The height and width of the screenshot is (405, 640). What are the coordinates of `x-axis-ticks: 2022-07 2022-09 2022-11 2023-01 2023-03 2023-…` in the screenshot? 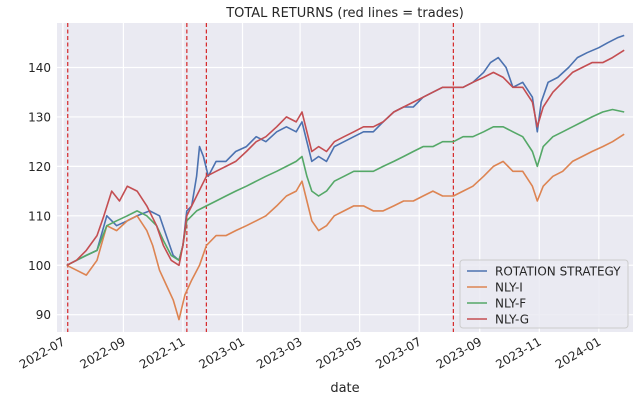 It's located at (310, 352).